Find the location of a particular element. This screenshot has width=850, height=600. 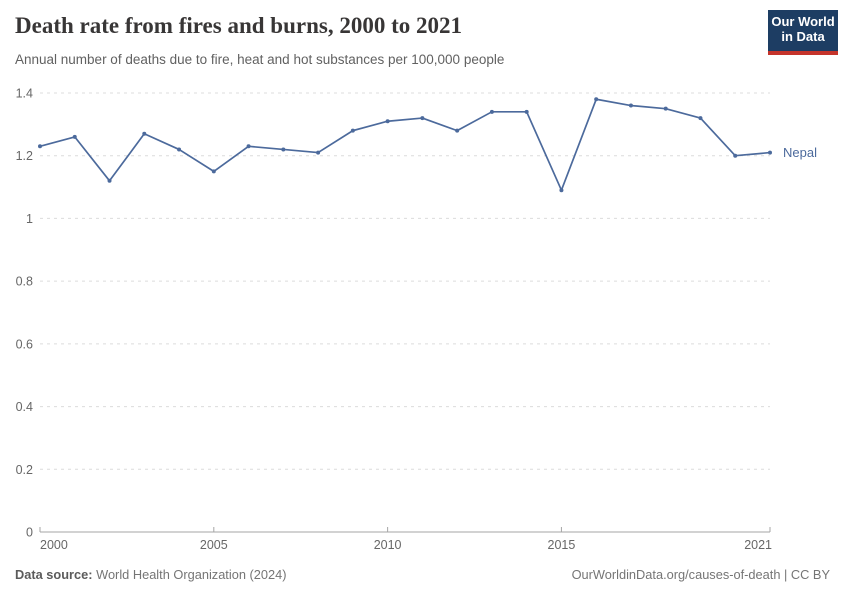

y-tick-label-1.2: 1.2 is located at coordinates (24, 156).